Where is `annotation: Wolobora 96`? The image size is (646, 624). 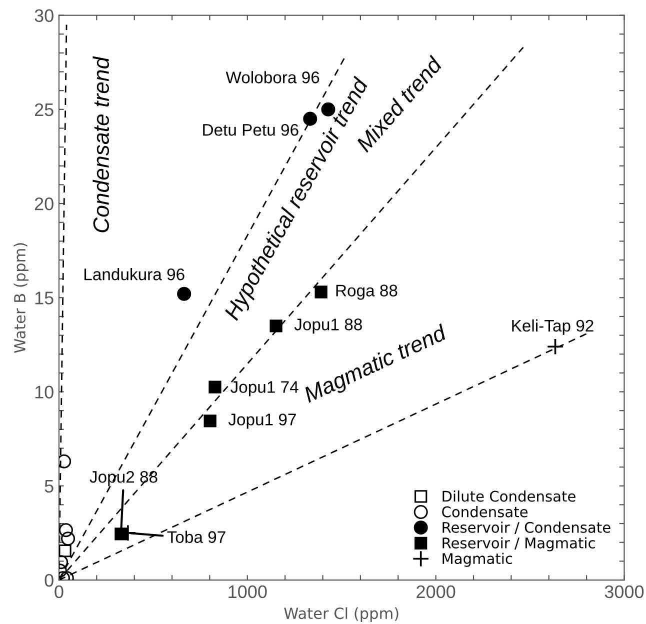 annotation: Wolobora 96 is located at coordinates (273, 77).